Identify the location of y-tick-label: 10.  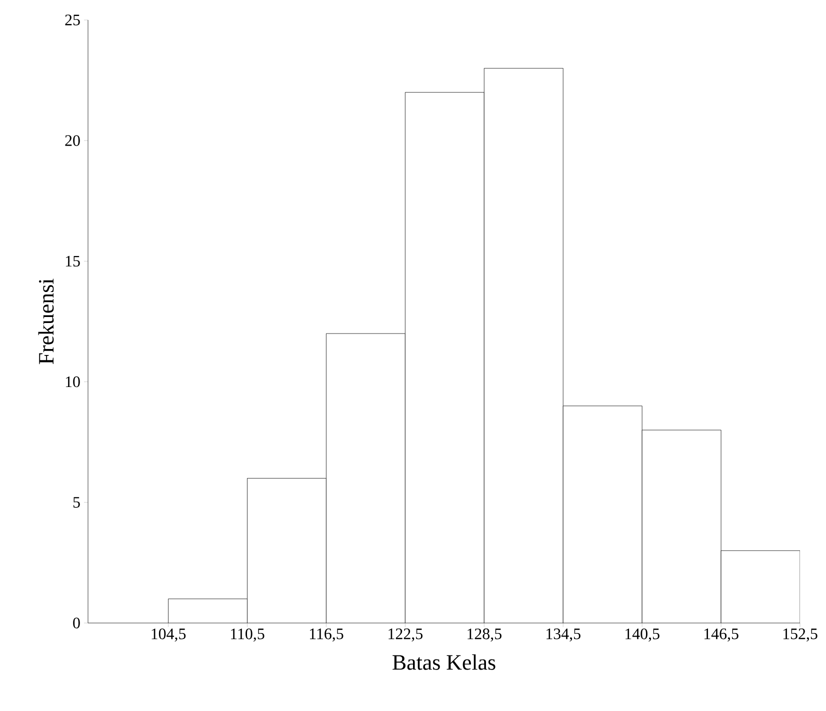
(73, 382).